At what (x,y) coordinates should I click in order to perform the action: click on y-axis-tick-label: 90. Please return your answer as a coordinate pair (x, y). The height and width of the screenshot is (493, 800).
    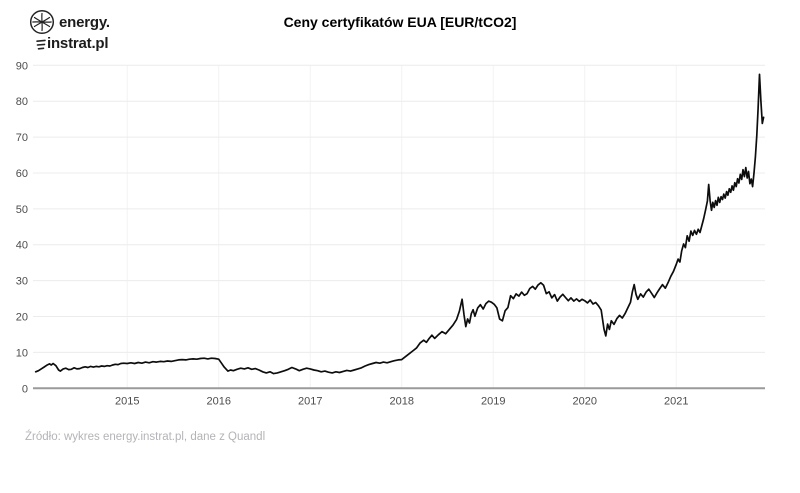
    Looking at the image, I should click on (22, 66).